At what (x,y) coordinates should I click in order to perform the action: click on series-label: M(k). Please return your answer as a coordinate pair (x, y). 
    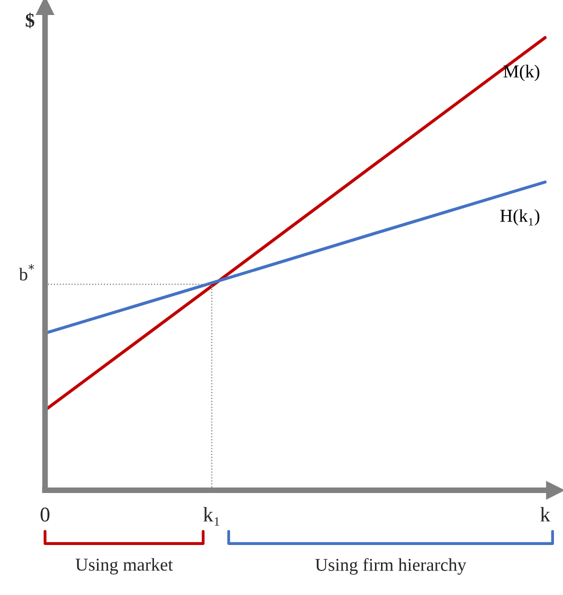
    Looking at the image, I should click on (522, 73).